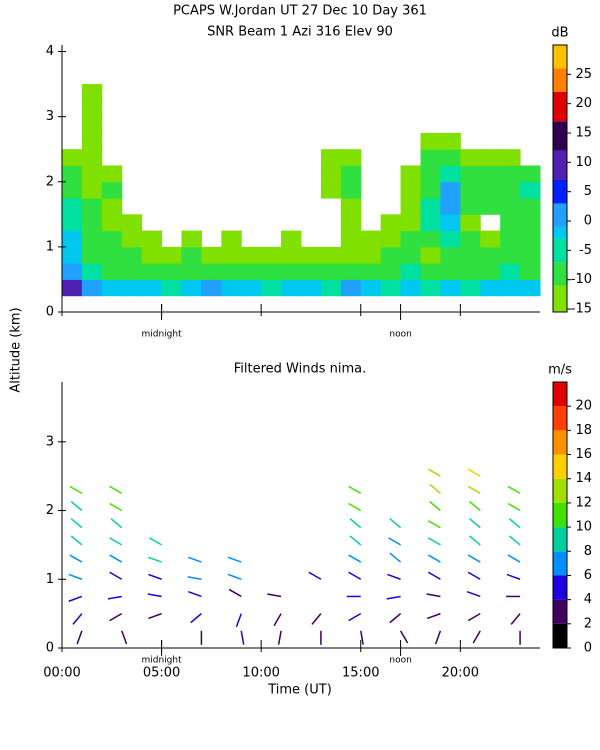  I want to click on annotation-label: midnight, so click(162, 335).